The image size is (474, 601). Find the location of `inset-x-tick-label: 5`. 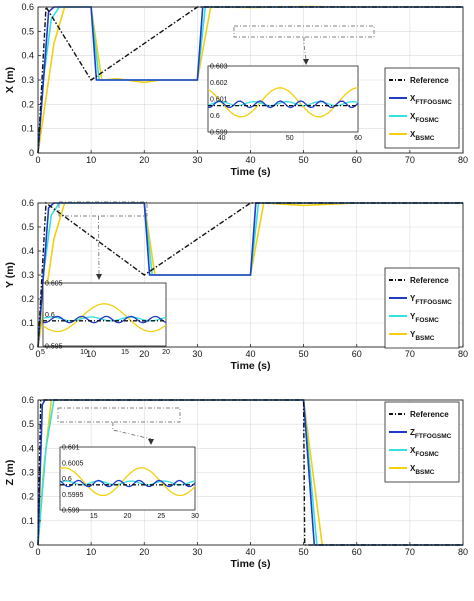

inset-x-tick-label: 5 is located at coordinates (43, 352).